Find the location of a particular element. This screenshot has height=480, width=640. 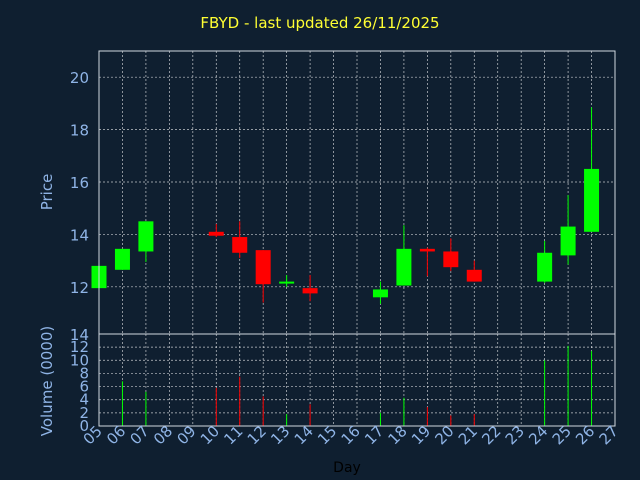

volume-tick-label: 0 is located at coordinates (84, 426).